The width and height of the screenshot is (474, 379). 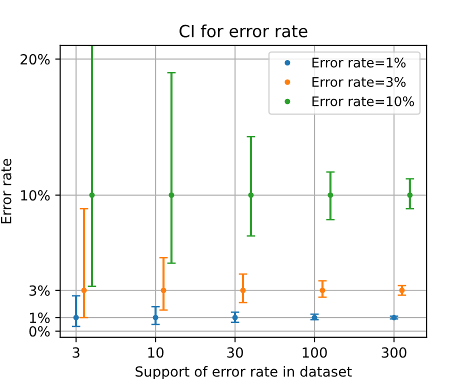 I want to click on y-axis-title: Error rate, so click(x=6, y=191).